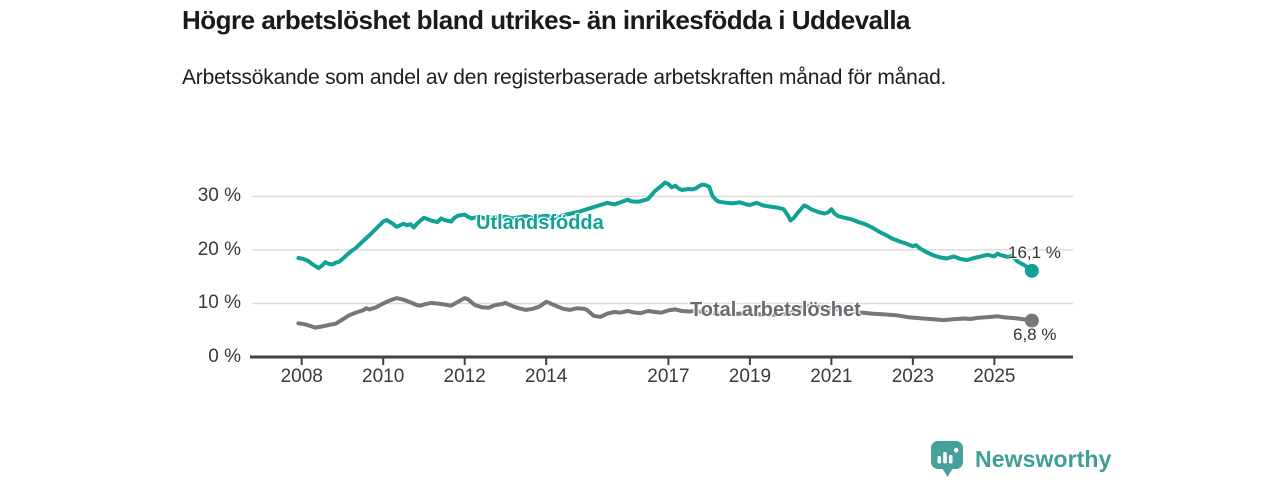  What do you see at coordinates (301, 376) in the screenshot?
I see `x-tick-label: 2008` at bounding box center [301, 376].